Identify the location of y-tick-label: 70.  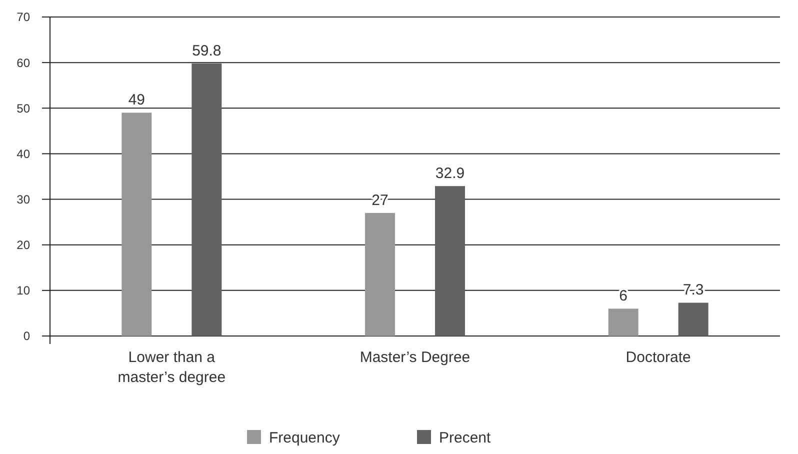
(23, 17).